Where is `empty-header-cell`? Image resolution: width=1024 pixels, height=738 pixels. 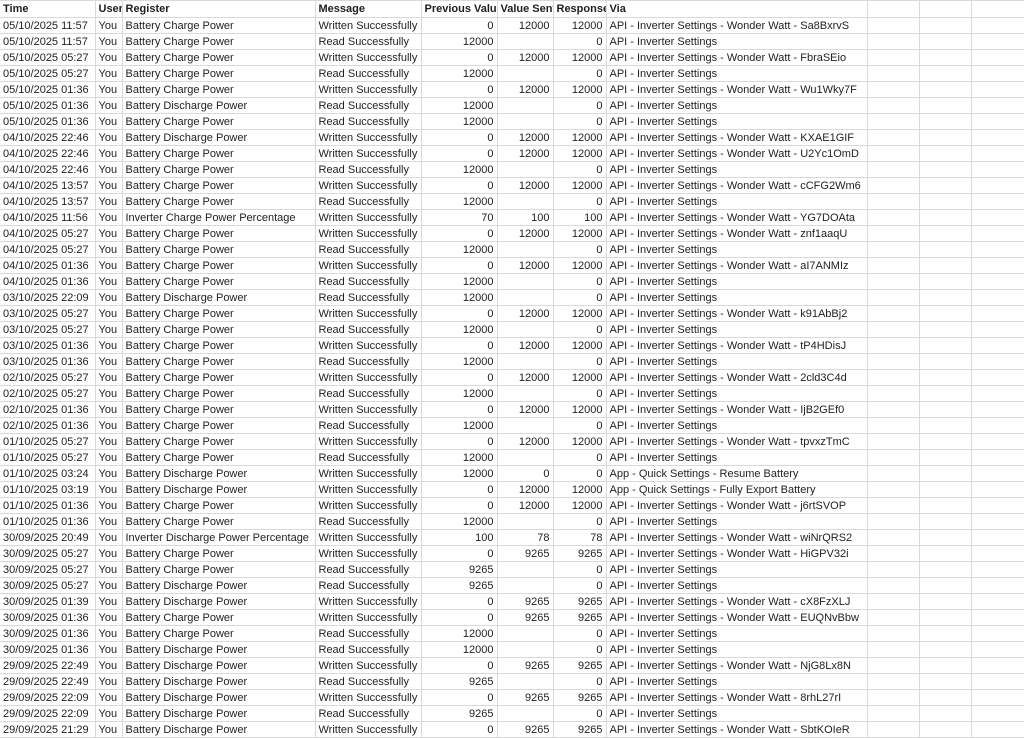
empty-header-cell is located at coordinates (945, 9).